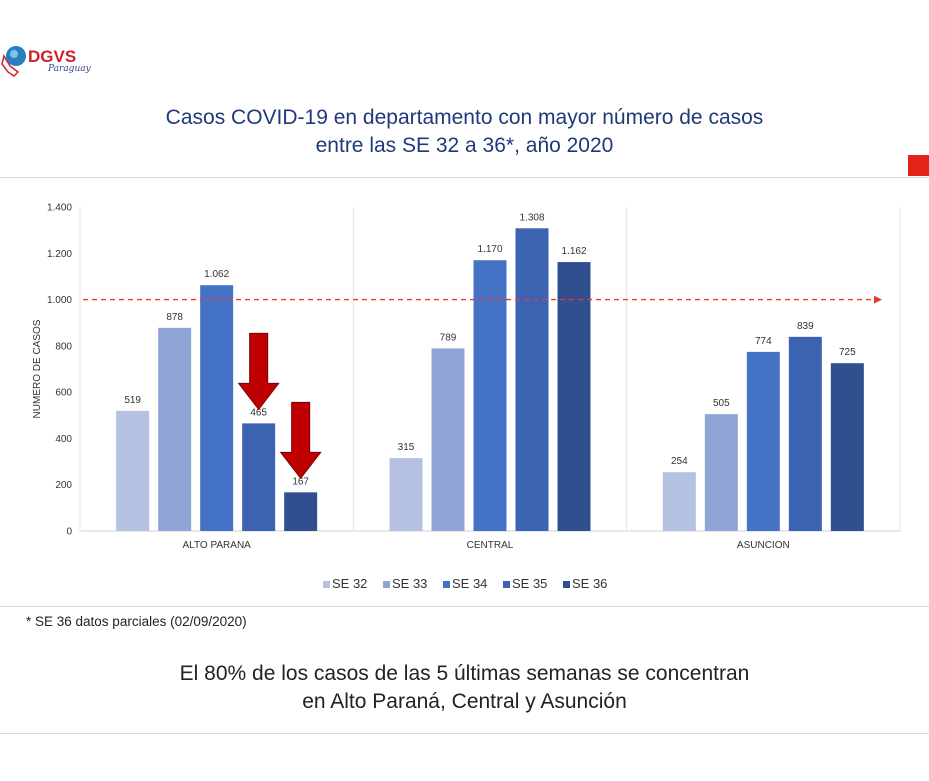 The image size is (929, 781). Describe the element at coordinates (589, 583) in the screenshot. I see `legend-label: SE 36` at that location.